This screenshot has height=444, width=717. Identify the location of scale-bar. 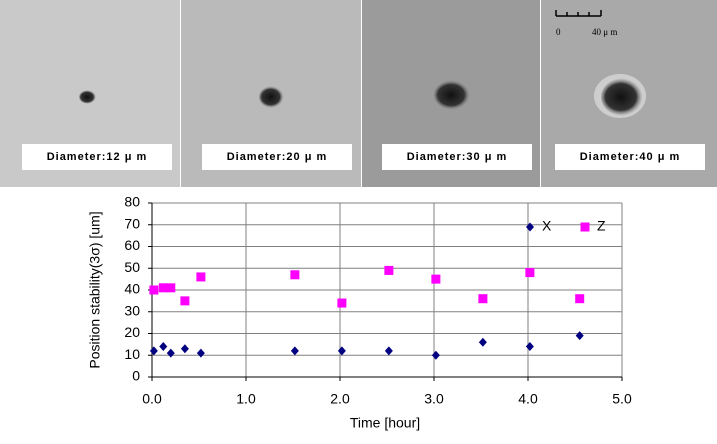
(578, 13).